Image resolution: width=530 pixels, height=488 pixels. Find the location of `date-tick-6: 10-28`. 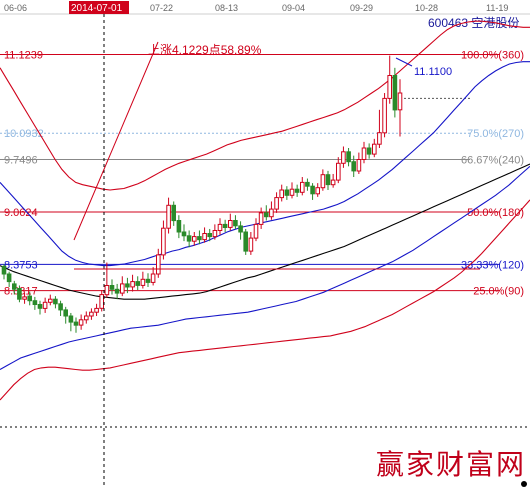

date-tick-6: 10-28 is located at coordinates (426, 8).